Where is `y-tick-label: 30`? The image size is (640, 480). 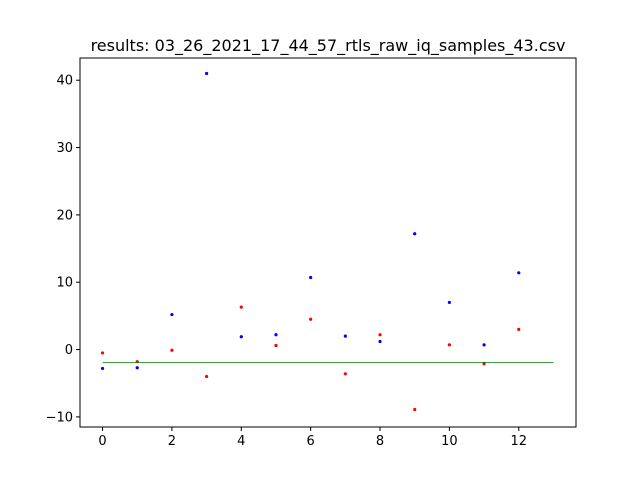 y-tick-label: 30 is located at coordinates (64, 148).